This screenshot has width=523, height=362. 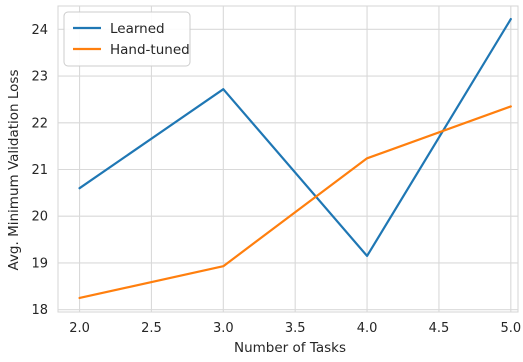 What do you see at coordinates (295, 328) in the screenshot?
I see `x-tick-label: 3.5` at bounding box center [295, 328].